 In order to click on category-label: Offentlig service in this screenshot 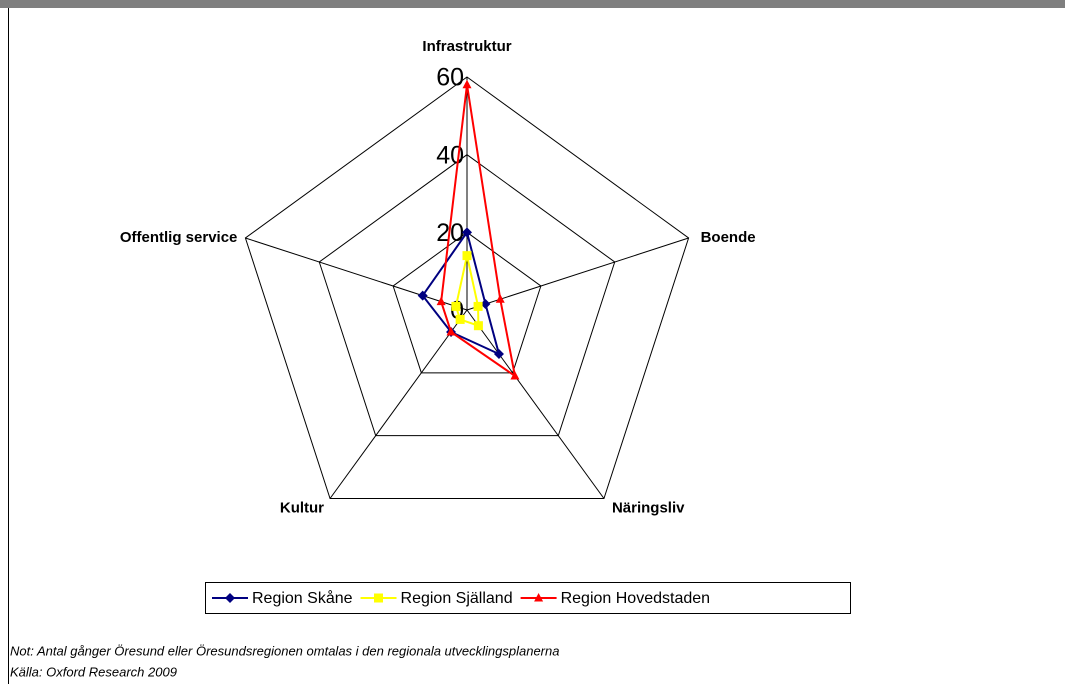, I will do `click(179, 237)`.